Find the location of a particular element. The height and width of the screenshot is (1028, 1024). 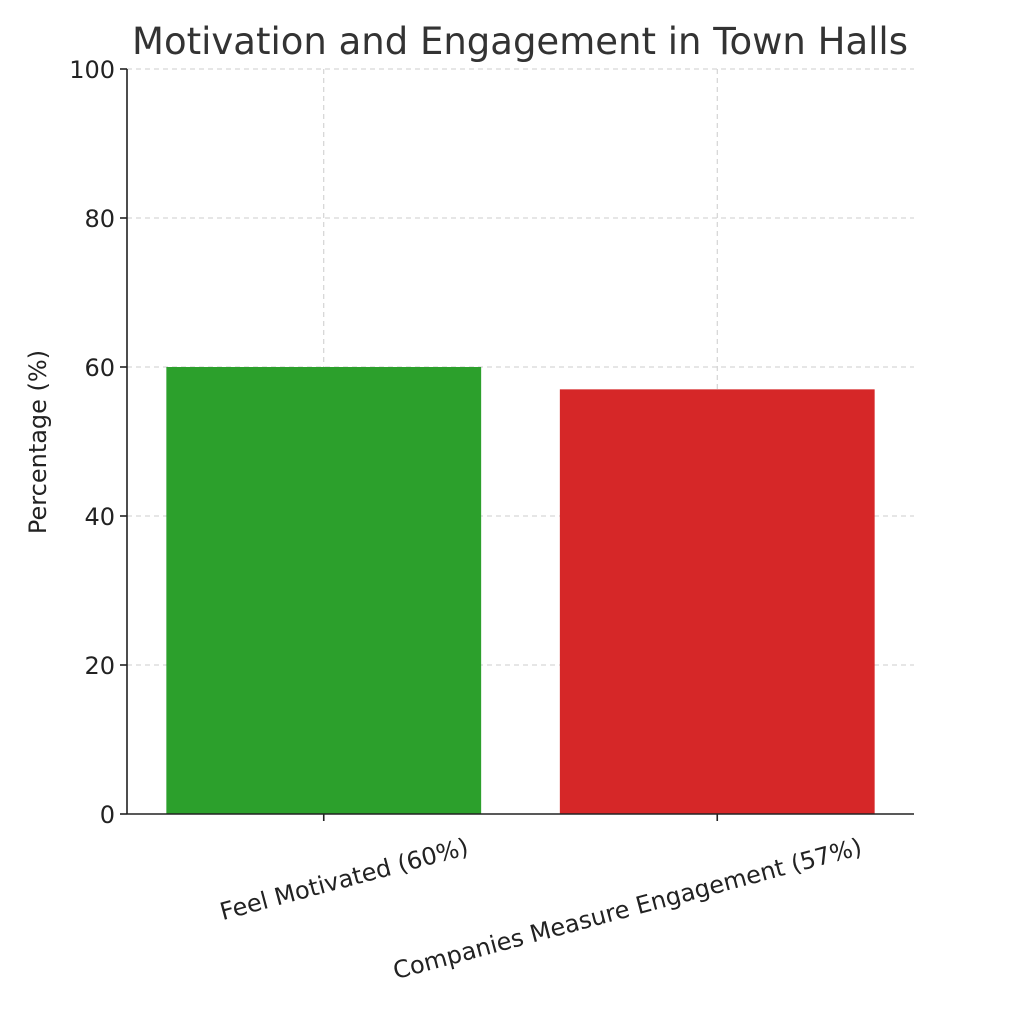

y-axis-label: Percentage (%) is located at coordinates (38, 442).